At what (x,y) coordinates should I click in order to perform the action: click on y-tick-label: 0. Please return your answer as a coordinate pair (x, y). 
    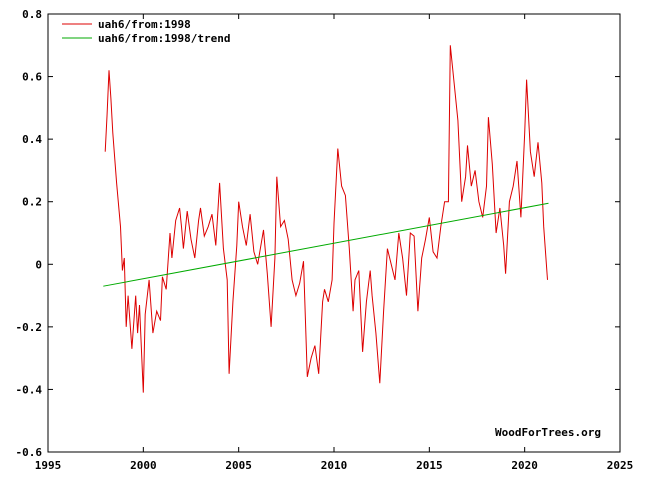
    Looking at the image, I should click on (38, 264).